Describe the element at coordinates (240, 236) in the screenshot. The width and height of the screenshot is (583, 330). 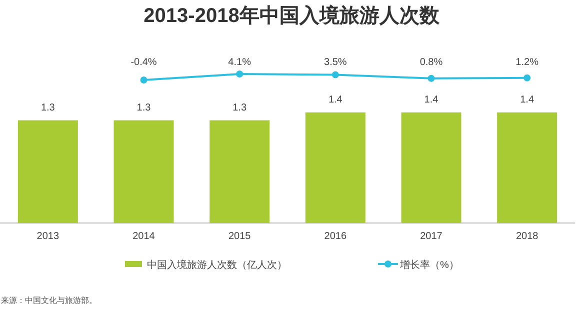
I see `x-tick-label: 2015` at that location.